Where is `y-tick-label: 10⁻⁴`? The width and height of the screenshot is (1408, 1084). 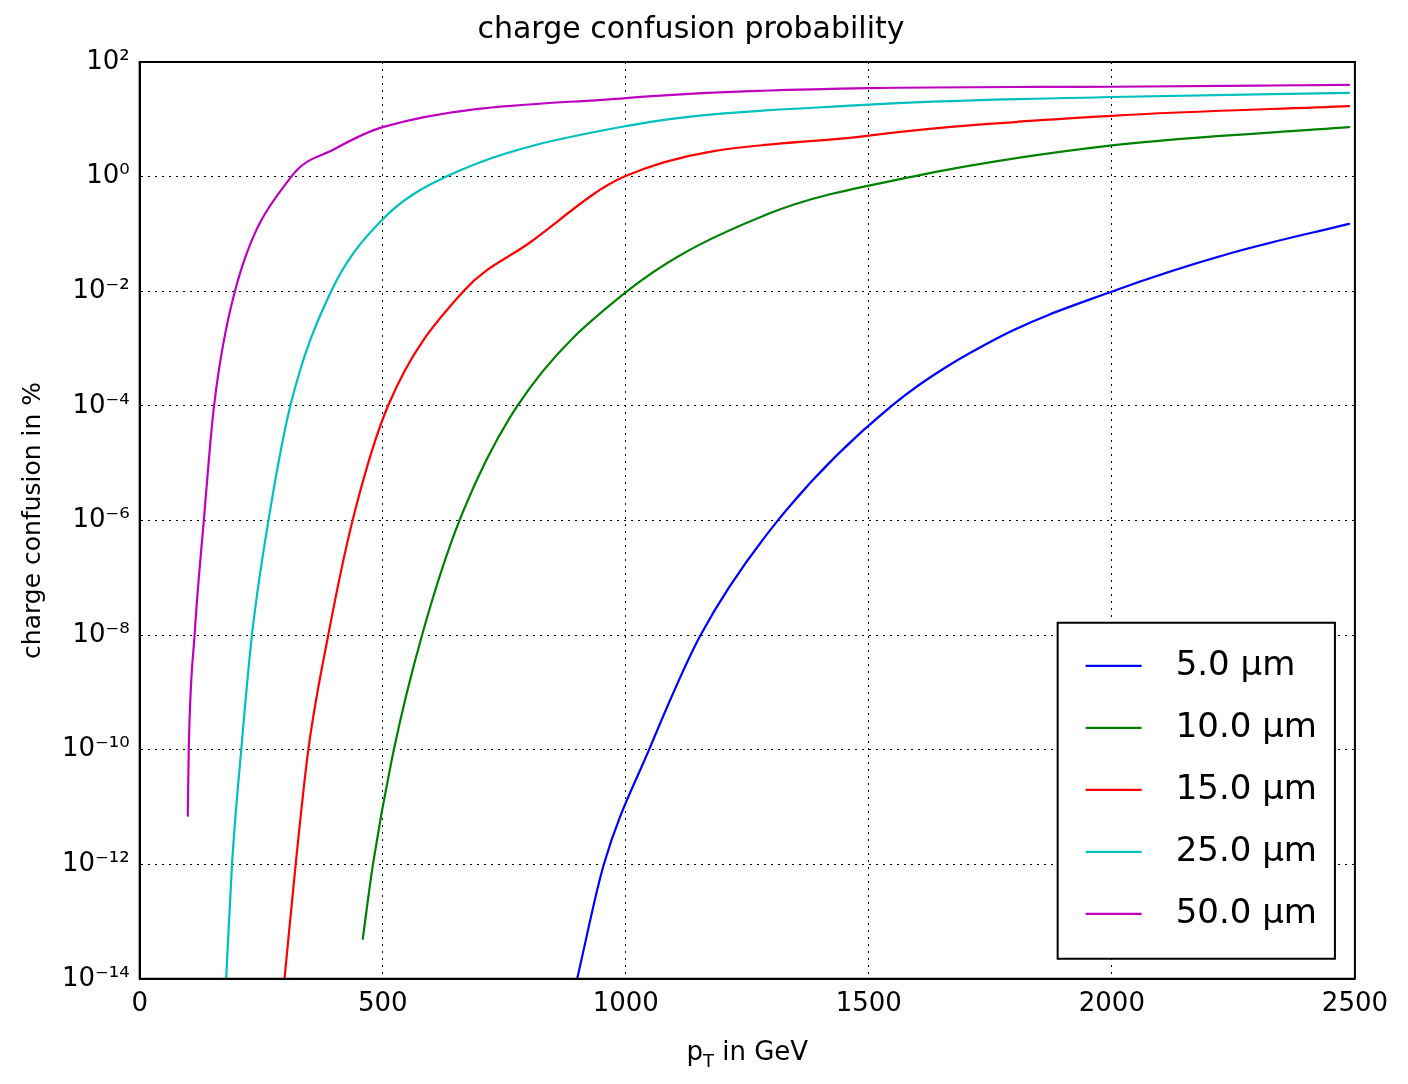 y-tick-label: 10⁻⁴ is located at coordinates (101, 403).